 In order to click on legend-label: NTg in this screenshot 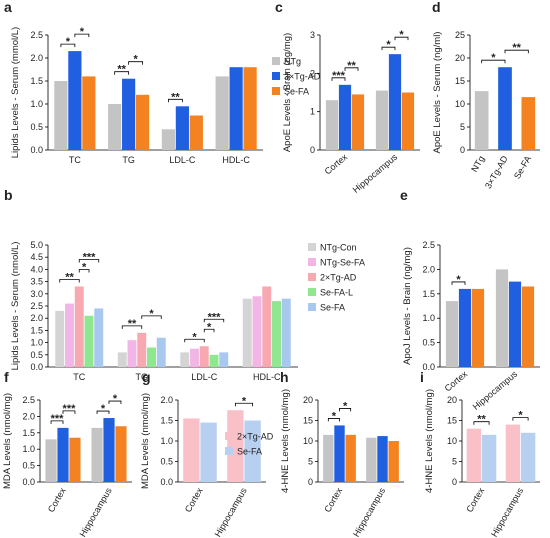, I will do `click(292, 62)`.